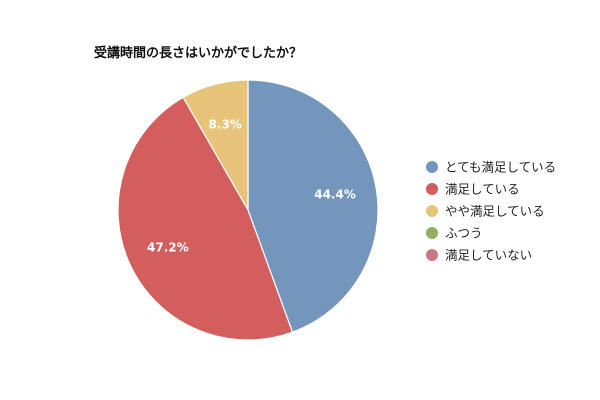  What do you see at coordinates (225, 125) in the screenshot?
I see `slice-value-label-3: 8.3%` at bounding box center [225, 125].